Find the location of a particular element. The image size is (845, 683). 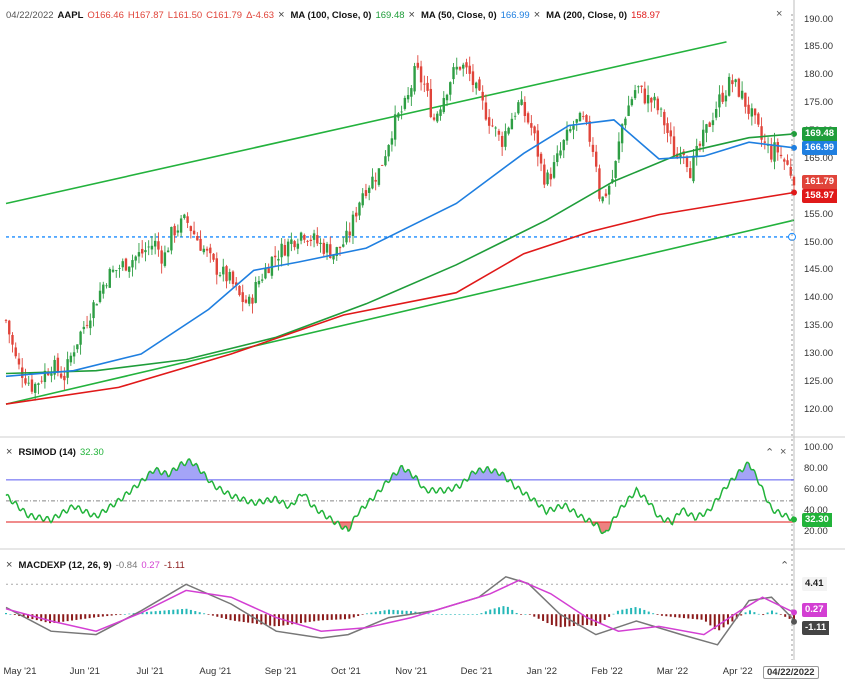

price-tick-label: 185.00 is located at coordinates (819, 47).